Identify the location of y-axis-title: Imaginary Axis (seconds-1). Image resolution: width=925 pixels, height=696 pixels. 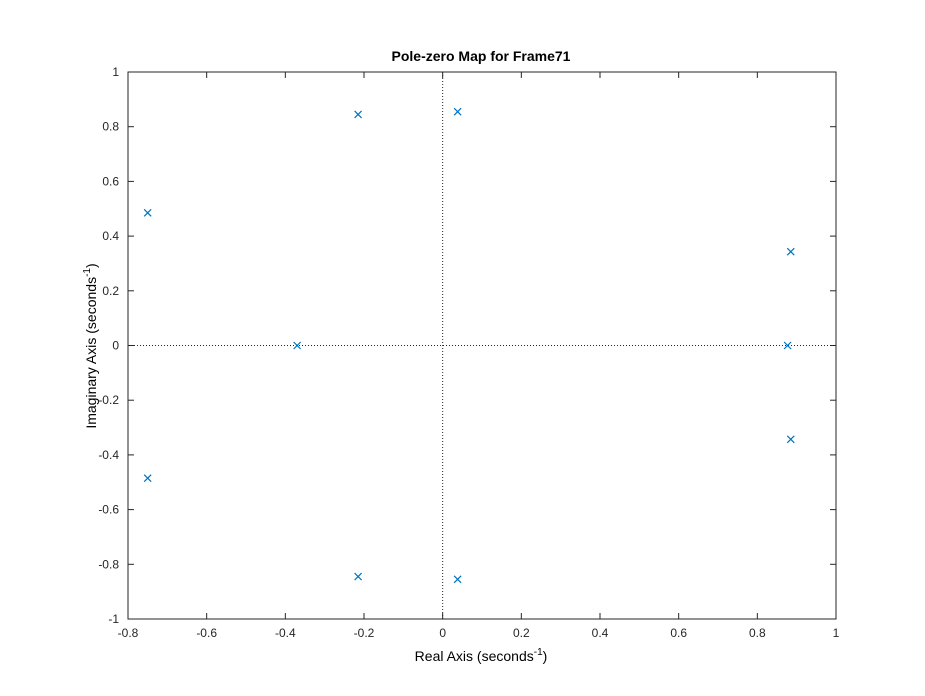
(90, 345).